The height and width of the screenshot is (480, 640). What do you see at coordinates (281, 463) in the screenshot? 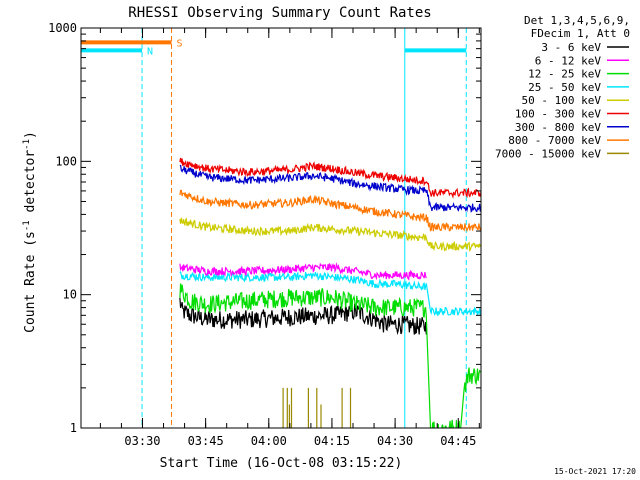
I see `x-axis-label: Start Time (16-Oct-08 03:15:22)` at bounding box center [281, 463].